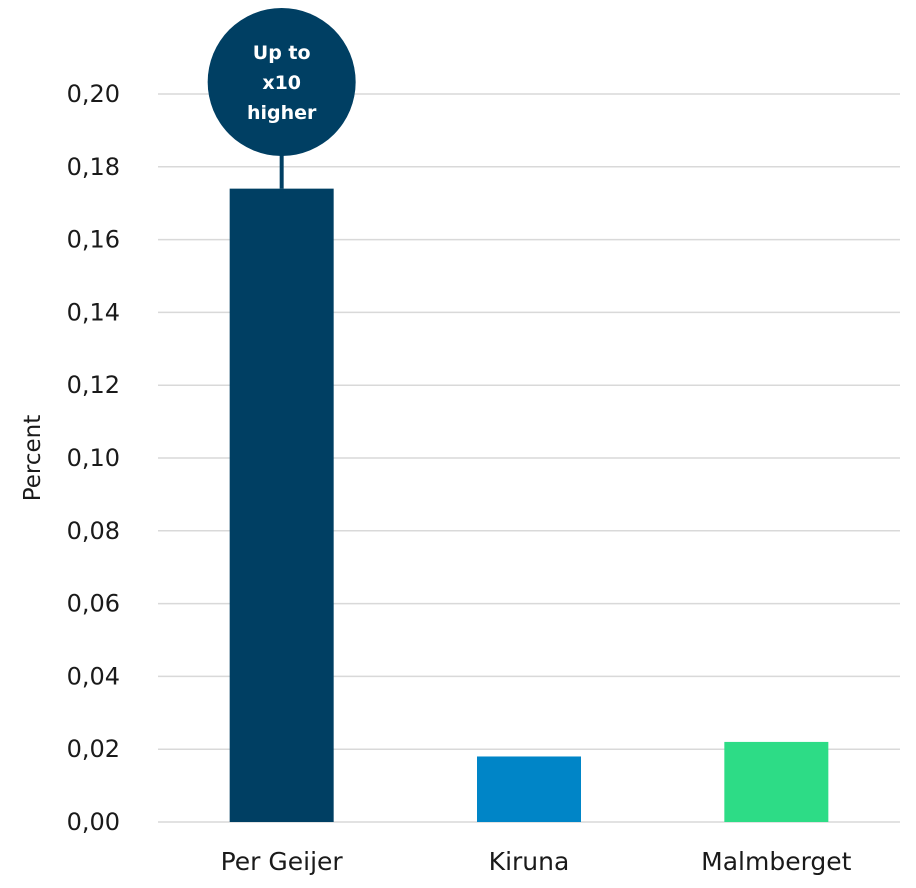 Image resolution: width=916 pixels, height=888 pixels. I want to click on y-tick-label: 0,18, so click(93, 167).